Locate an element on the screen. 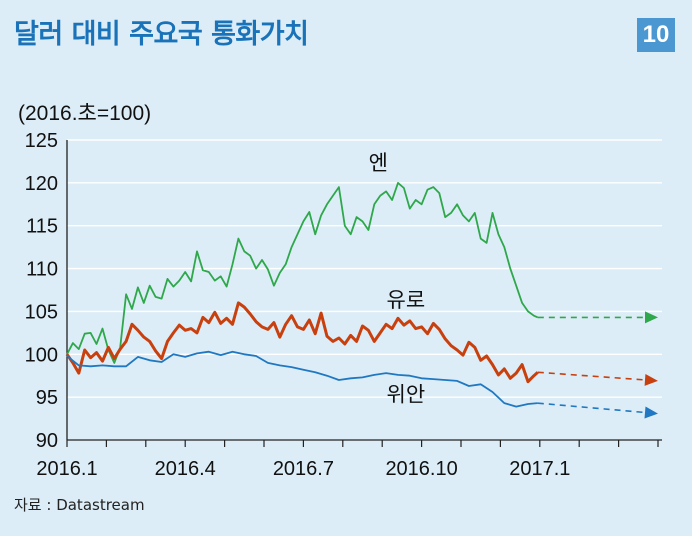 The image size is (692, 536). y-tick-label: 115 is located at coordinates (42, 227).